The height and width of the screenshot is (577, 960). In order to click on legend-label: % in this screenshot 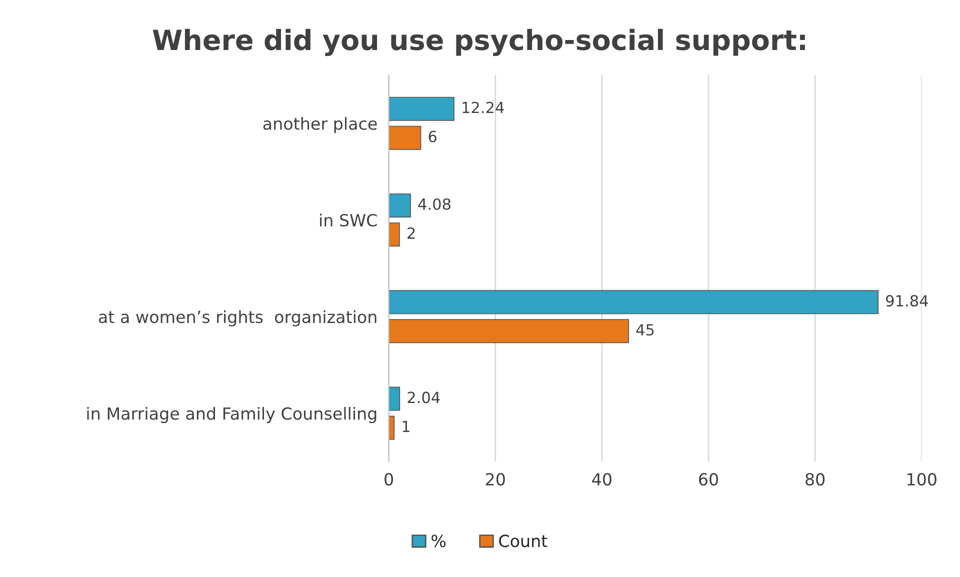, I will do `click(439, 541)`.